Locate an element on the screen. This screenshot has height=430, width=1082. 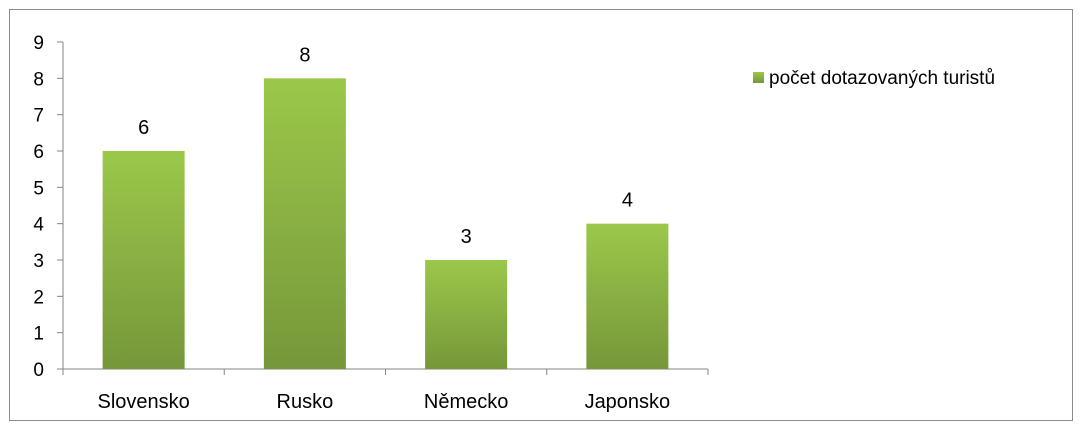
x-tick-label: Rusko is located at coordinates (305, 402).